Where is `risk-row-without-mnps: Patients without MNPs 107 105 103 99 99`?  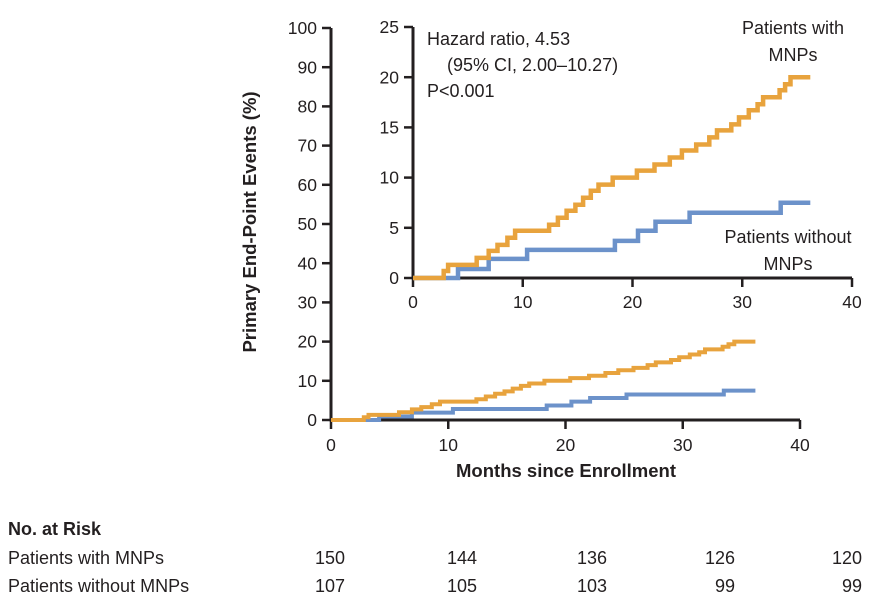
risk-row-without-mnps: Patients without MNPs 107 105 103 99 99 is located at coordinates (441, 589).